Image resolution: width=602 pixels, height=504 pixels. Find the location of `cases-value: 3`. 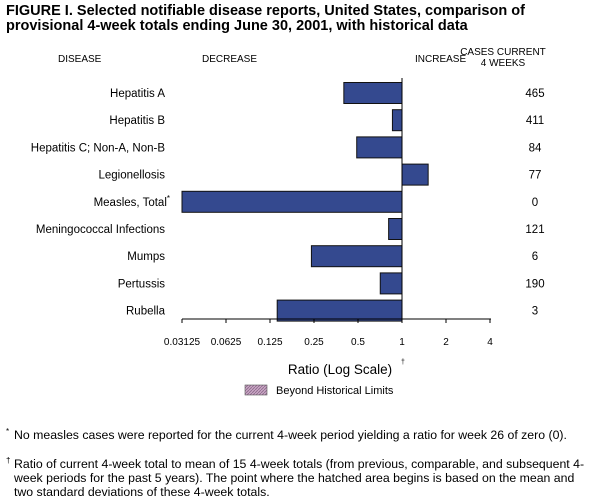

cases-value: 3 is located at coordinates (535, 312).